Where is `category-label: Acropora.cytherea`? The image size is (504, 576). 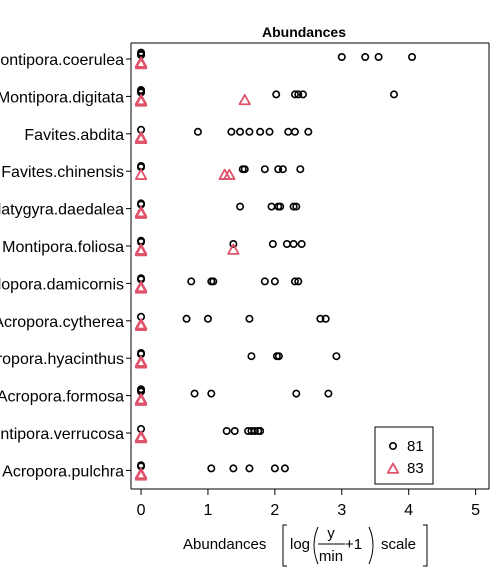 category-label: Acropora.cytherea is located at coordinates (62, 322).